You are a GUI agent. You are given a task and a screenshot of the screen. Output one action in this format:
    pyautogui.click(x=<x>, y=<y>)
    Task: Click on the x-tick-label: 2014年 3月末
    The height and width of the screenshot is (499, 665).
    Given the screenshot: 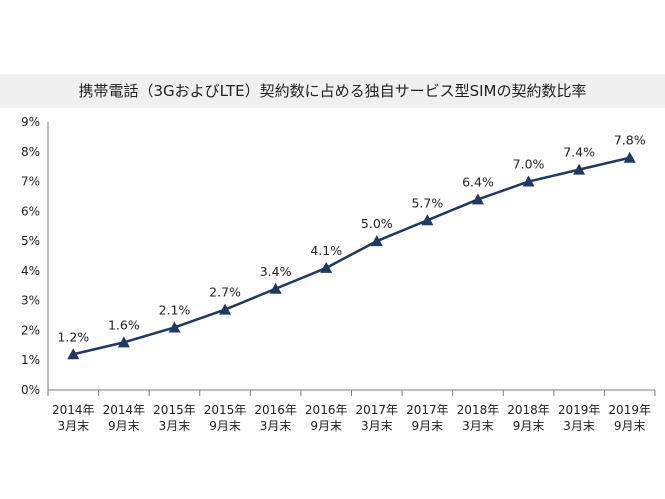 What is the action you would take?
    pyautogui.click(x=73, y=418)
    